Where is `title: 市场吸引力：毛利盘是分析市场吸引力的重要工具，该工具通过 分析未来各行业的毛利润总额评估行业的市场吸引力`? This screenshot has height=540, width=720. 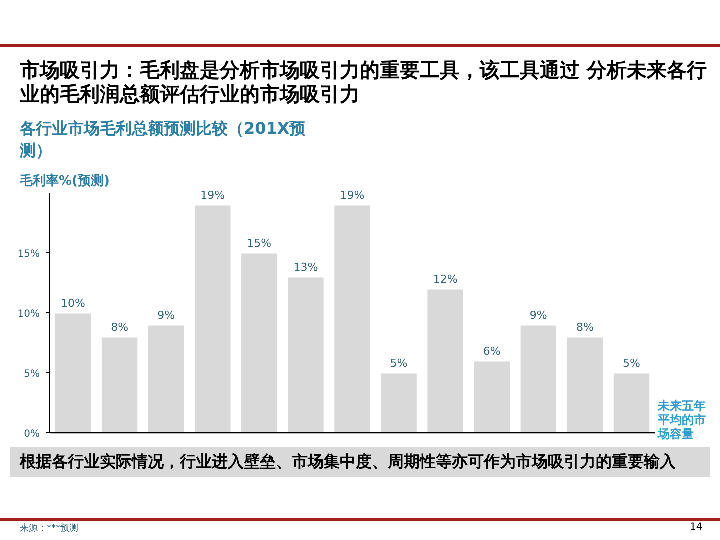 title: 市场吸引力：毛利盘是分析市场吸引力的重要工具，该工具通过 分析未来各行业的毛利润总额评估行业的市场吸引力 is located at coordinates (364, 82).